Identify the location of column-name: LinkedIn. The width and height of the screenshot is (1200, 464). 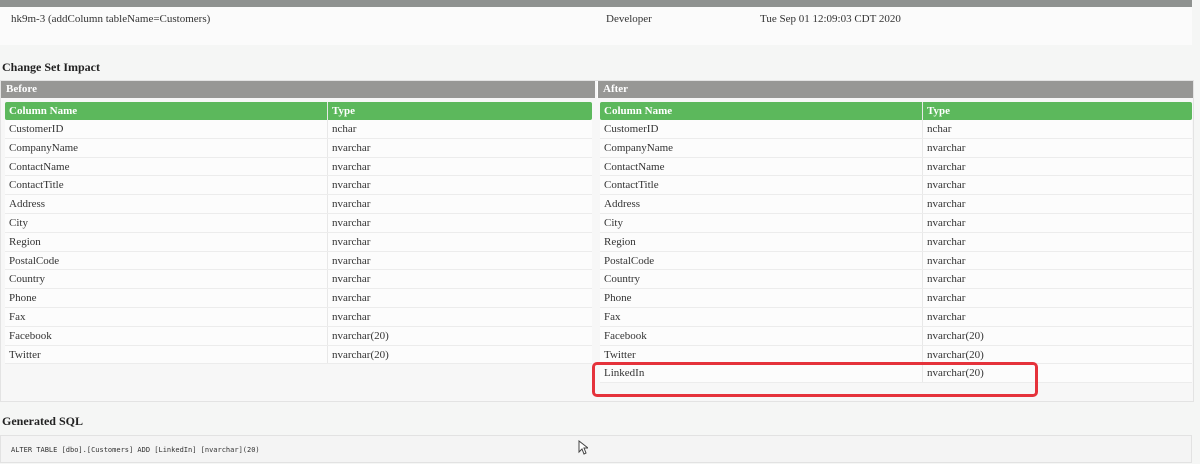
(761, 373).